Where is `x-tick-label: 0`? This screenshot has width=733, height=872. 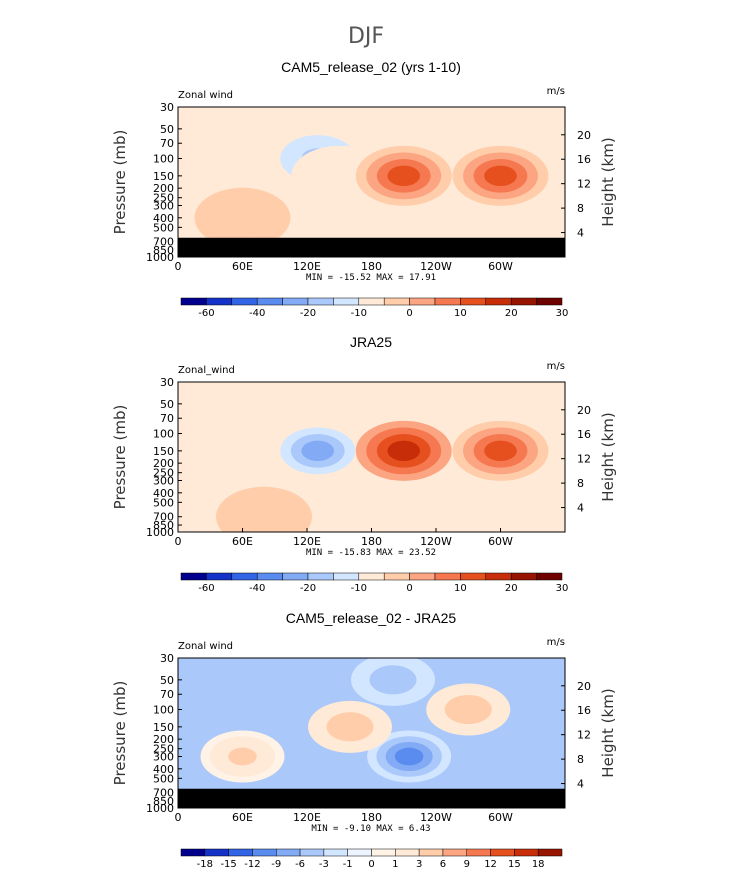
x-tick-label: 0 is located at coordinates (178, 266).